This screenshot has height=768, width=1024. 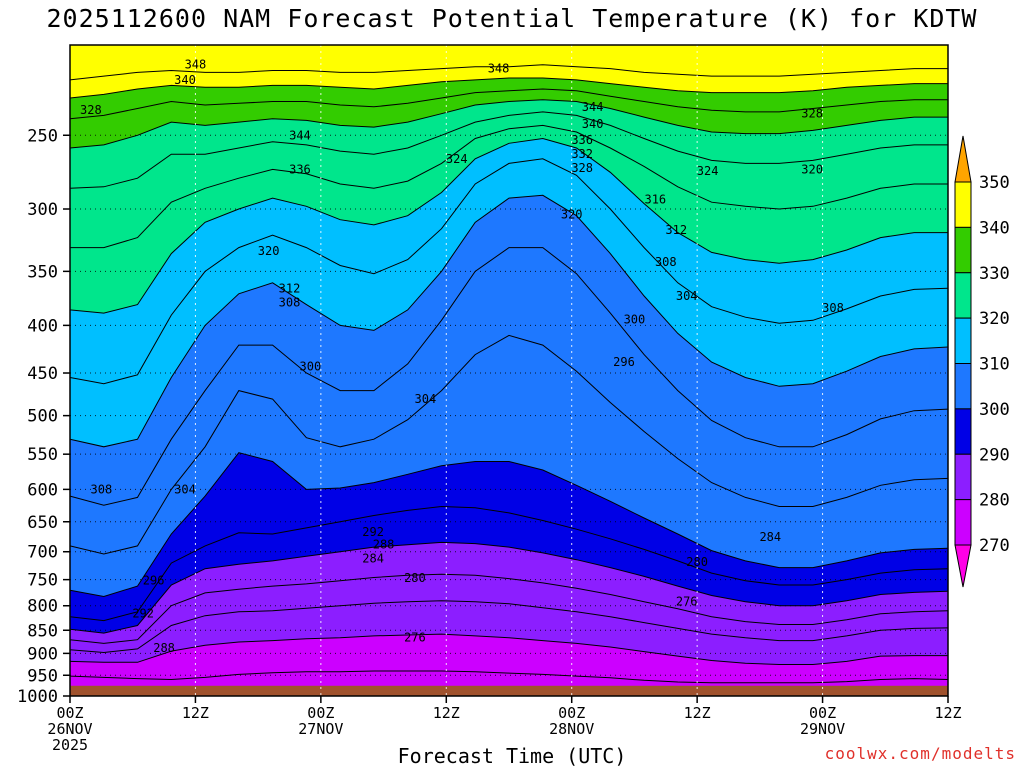 What do you see at coordinates (920, 753) in the screenshot?
I see `credit-link: coolwx.com/modelts` at bounding box center [920, 753].